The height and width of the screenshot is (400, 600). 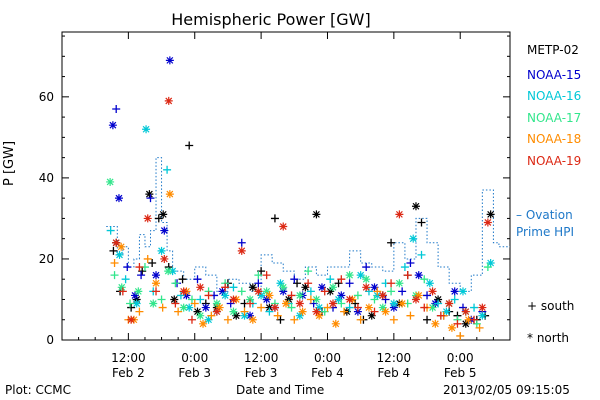 I want to click on y-tick-label: 40, so click(x=46, y=178).